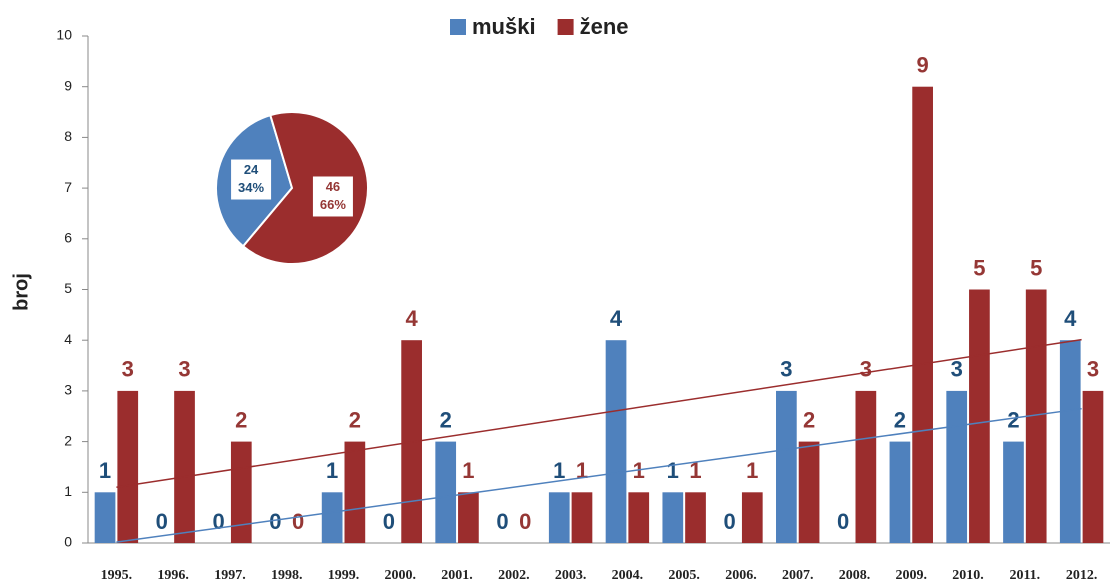 This screenshot has width=1115, height=585. What do you see at coordinates (68, 440) in the screenshot?
I see `y-tick-label: 2` at bounding box center [68, 440].